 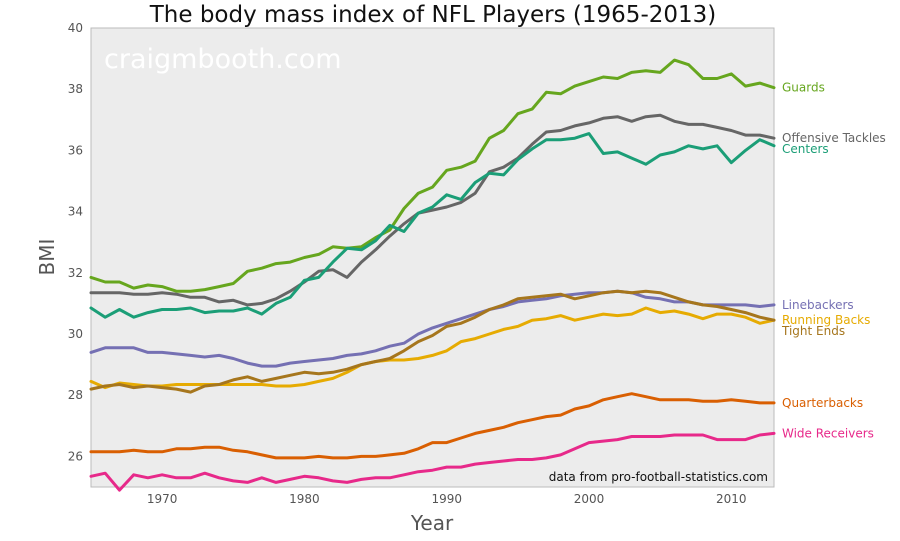 I want to click on x-axis-ticks: 1970 1980 1990 2000 2010, so click(x=447, y=499).